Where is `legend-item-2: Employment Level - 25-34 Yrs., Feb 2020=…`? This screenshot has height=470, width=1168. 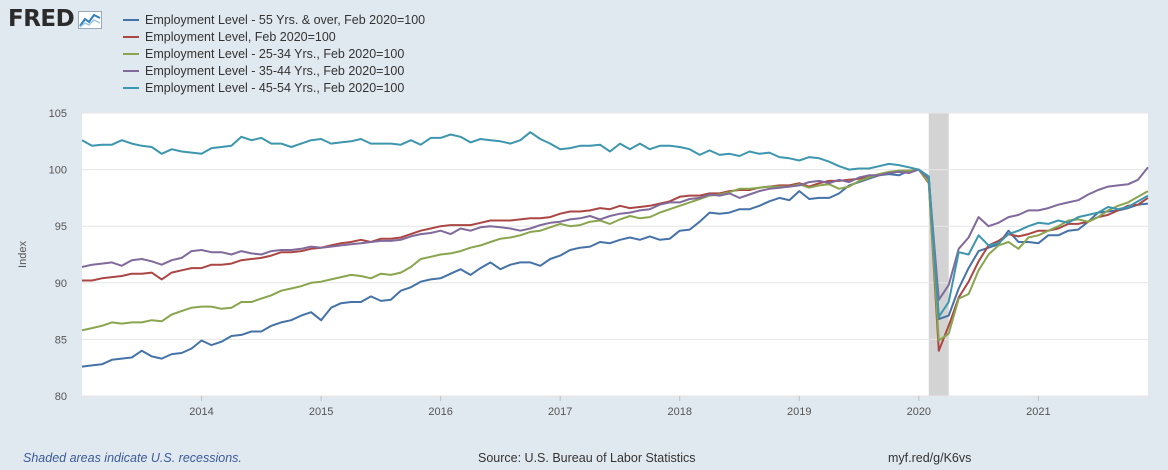 legend-item-2: Employment Level - 25-34 Yrs., Feb 2020=… is located at coordinates (274, 53).